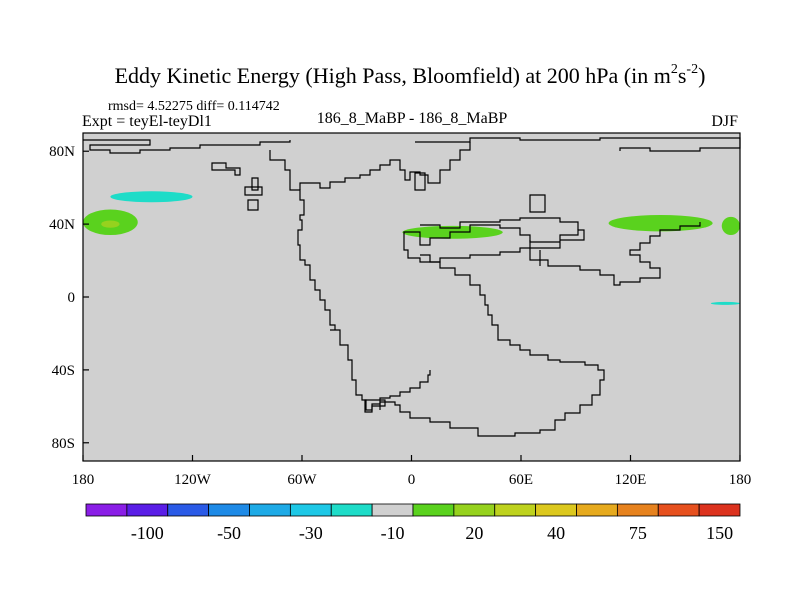  Describe the element at coordinates (62, 225) in the screenshot. I see `y-tick-label: 40N` at that location.